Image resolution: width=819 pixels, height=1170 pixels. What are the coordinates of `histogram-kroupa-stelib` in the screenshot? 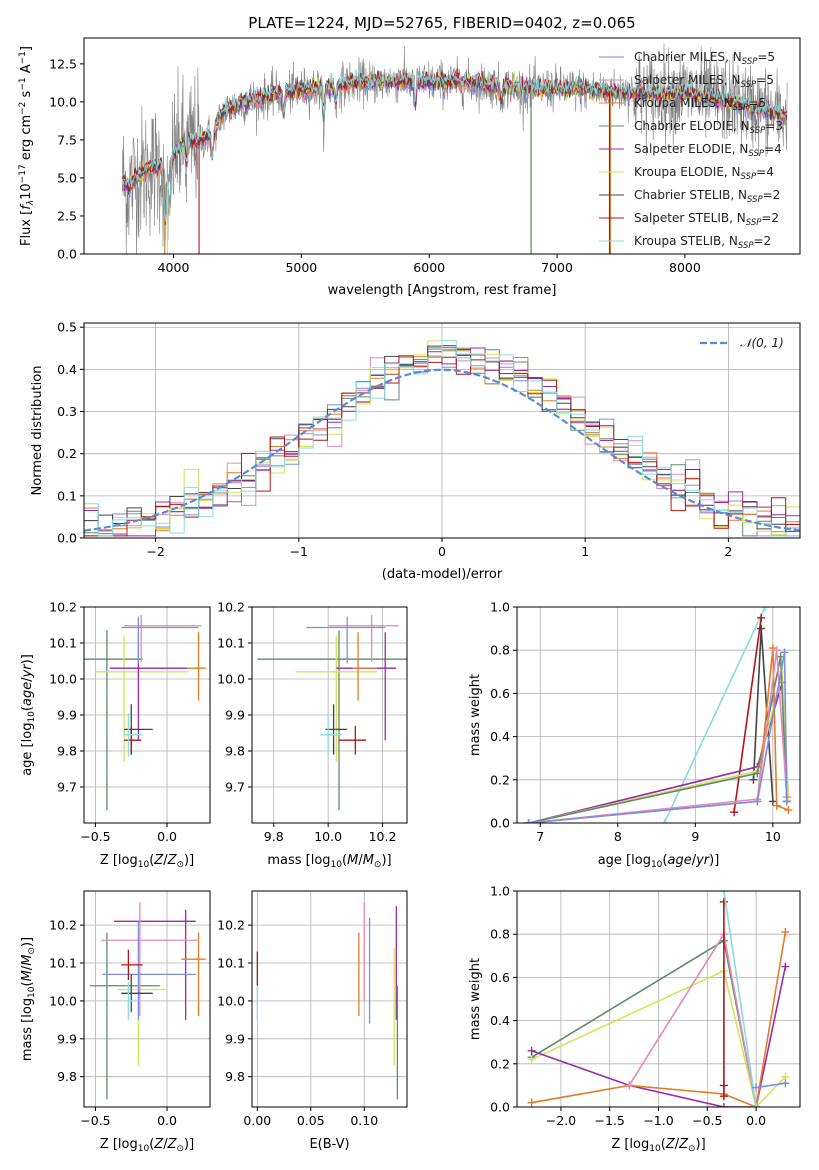 It's located at (442, 438).